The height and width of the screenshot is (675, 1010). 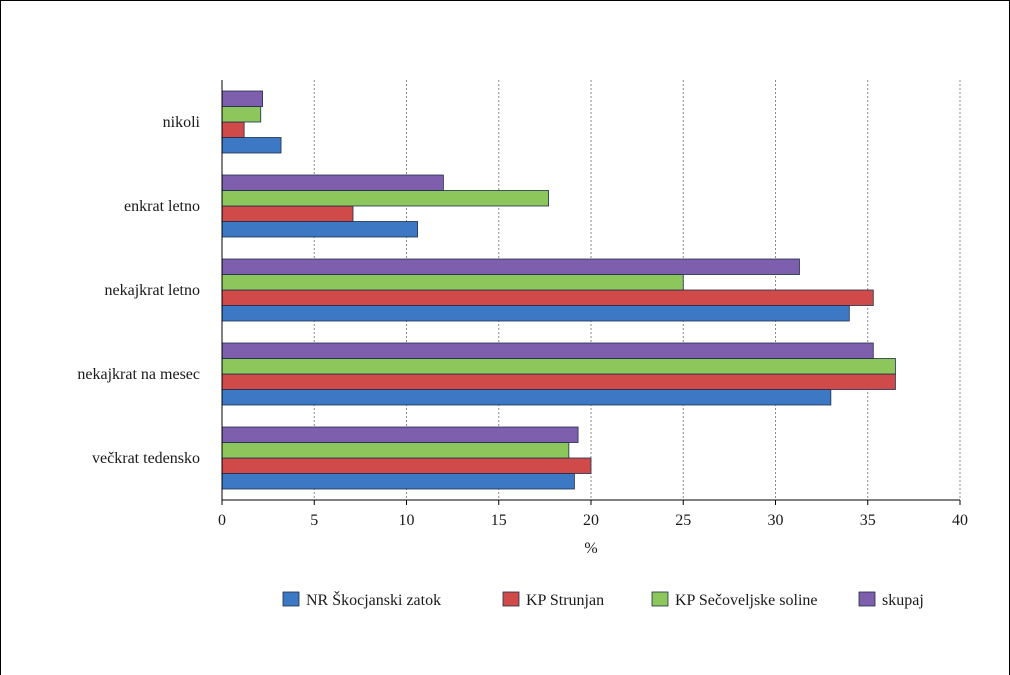 I want to click on x-tick-label: 0, so click(x=222, y=520).